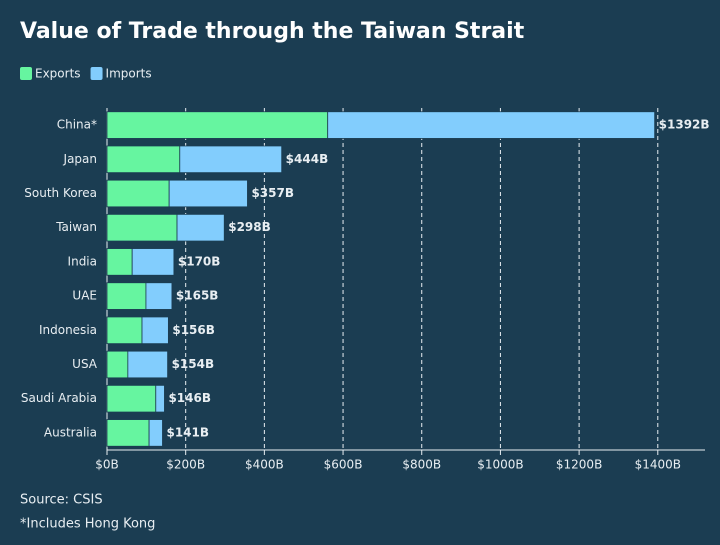 This screenshot has height=545, width=720. What do you see at coordinates (185, 465) in the screenshot?
I see `x-tick-label: $200B` at bounding box center [185, 465].